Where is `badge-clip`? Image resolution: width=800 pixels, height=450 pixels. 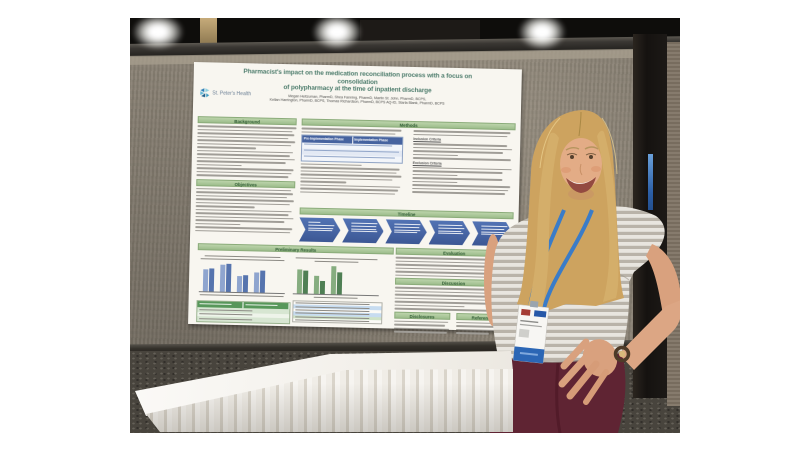 badge-clip is located at coordinates (534, 304).